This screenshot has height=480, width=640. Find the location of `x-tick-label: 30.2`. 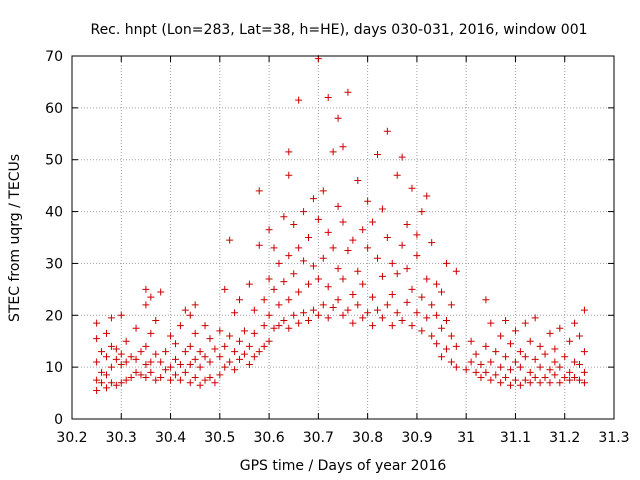

x-tick-label: 30.2 is located at coordinates (71, 438).